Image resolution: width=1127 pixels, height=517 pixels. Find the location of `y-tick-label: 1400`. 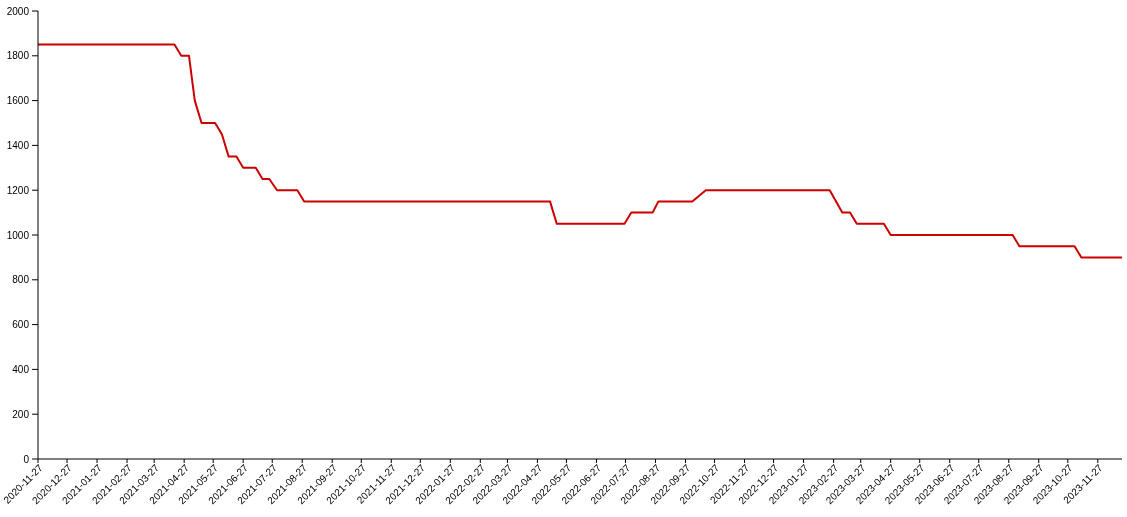

y-tick-label: 1400 is located at coordinates (18, 145).